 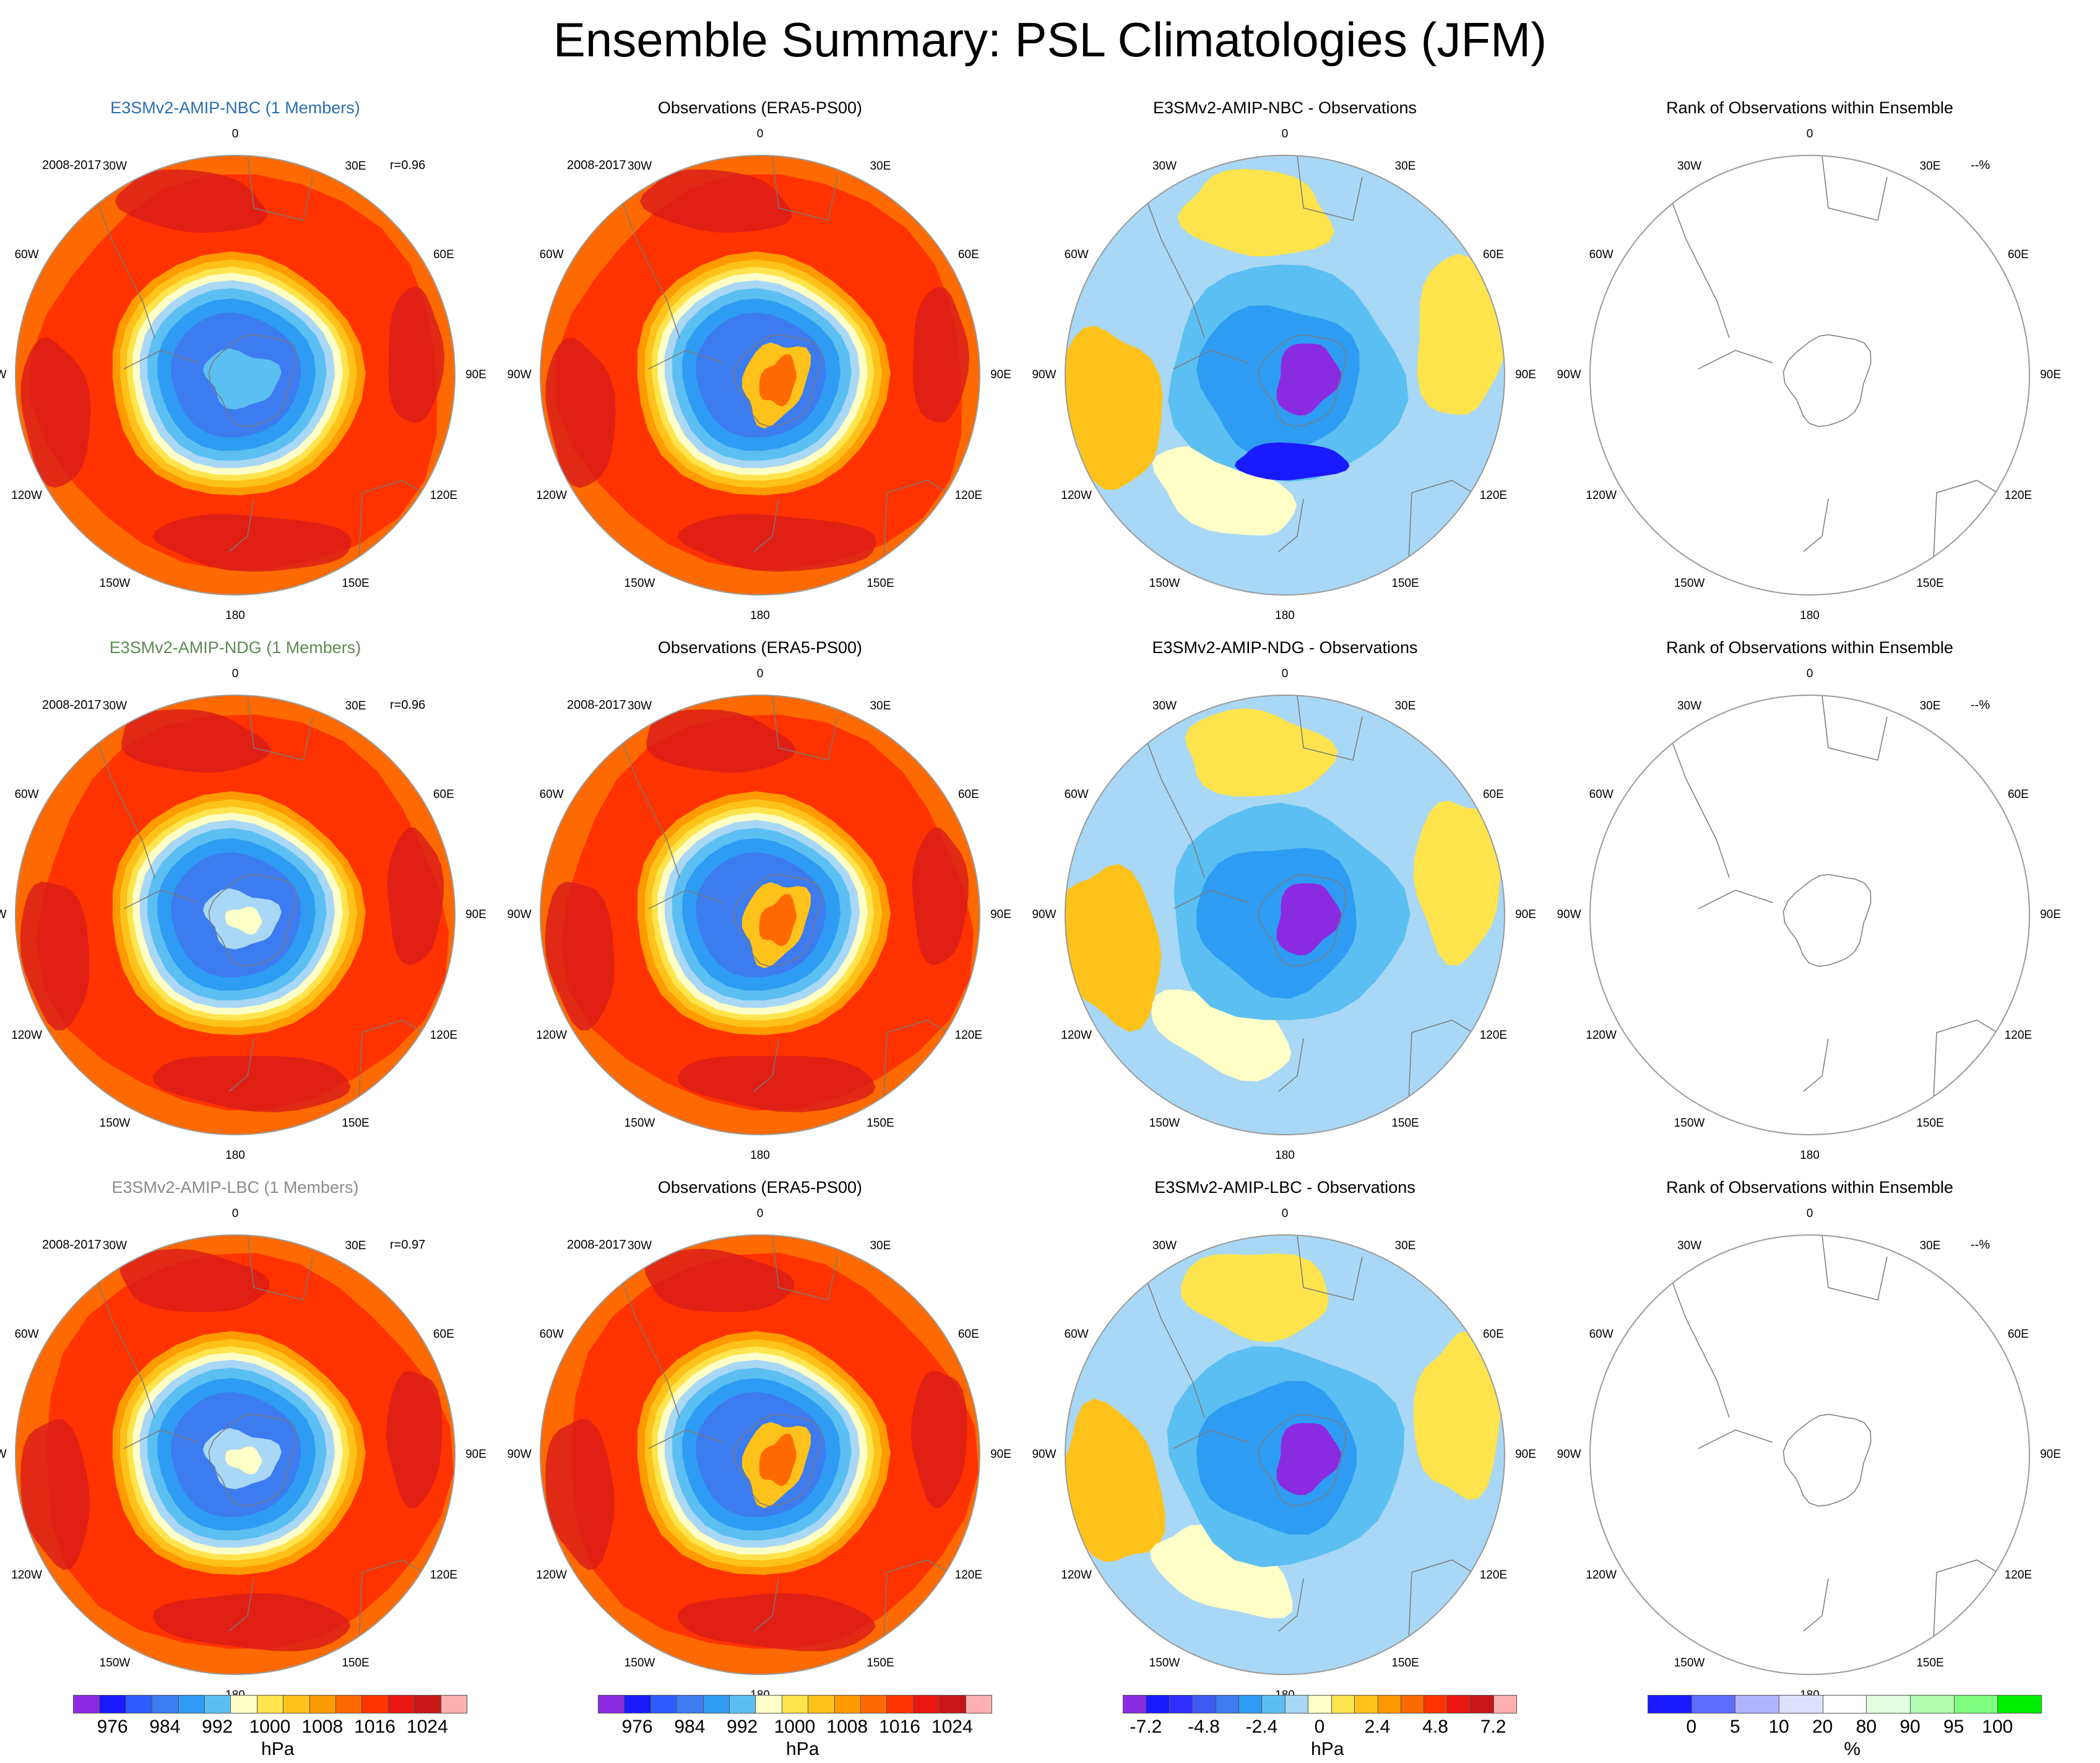 I want to click on lon-label-120e: 120E, so click(x=968, y=1575).